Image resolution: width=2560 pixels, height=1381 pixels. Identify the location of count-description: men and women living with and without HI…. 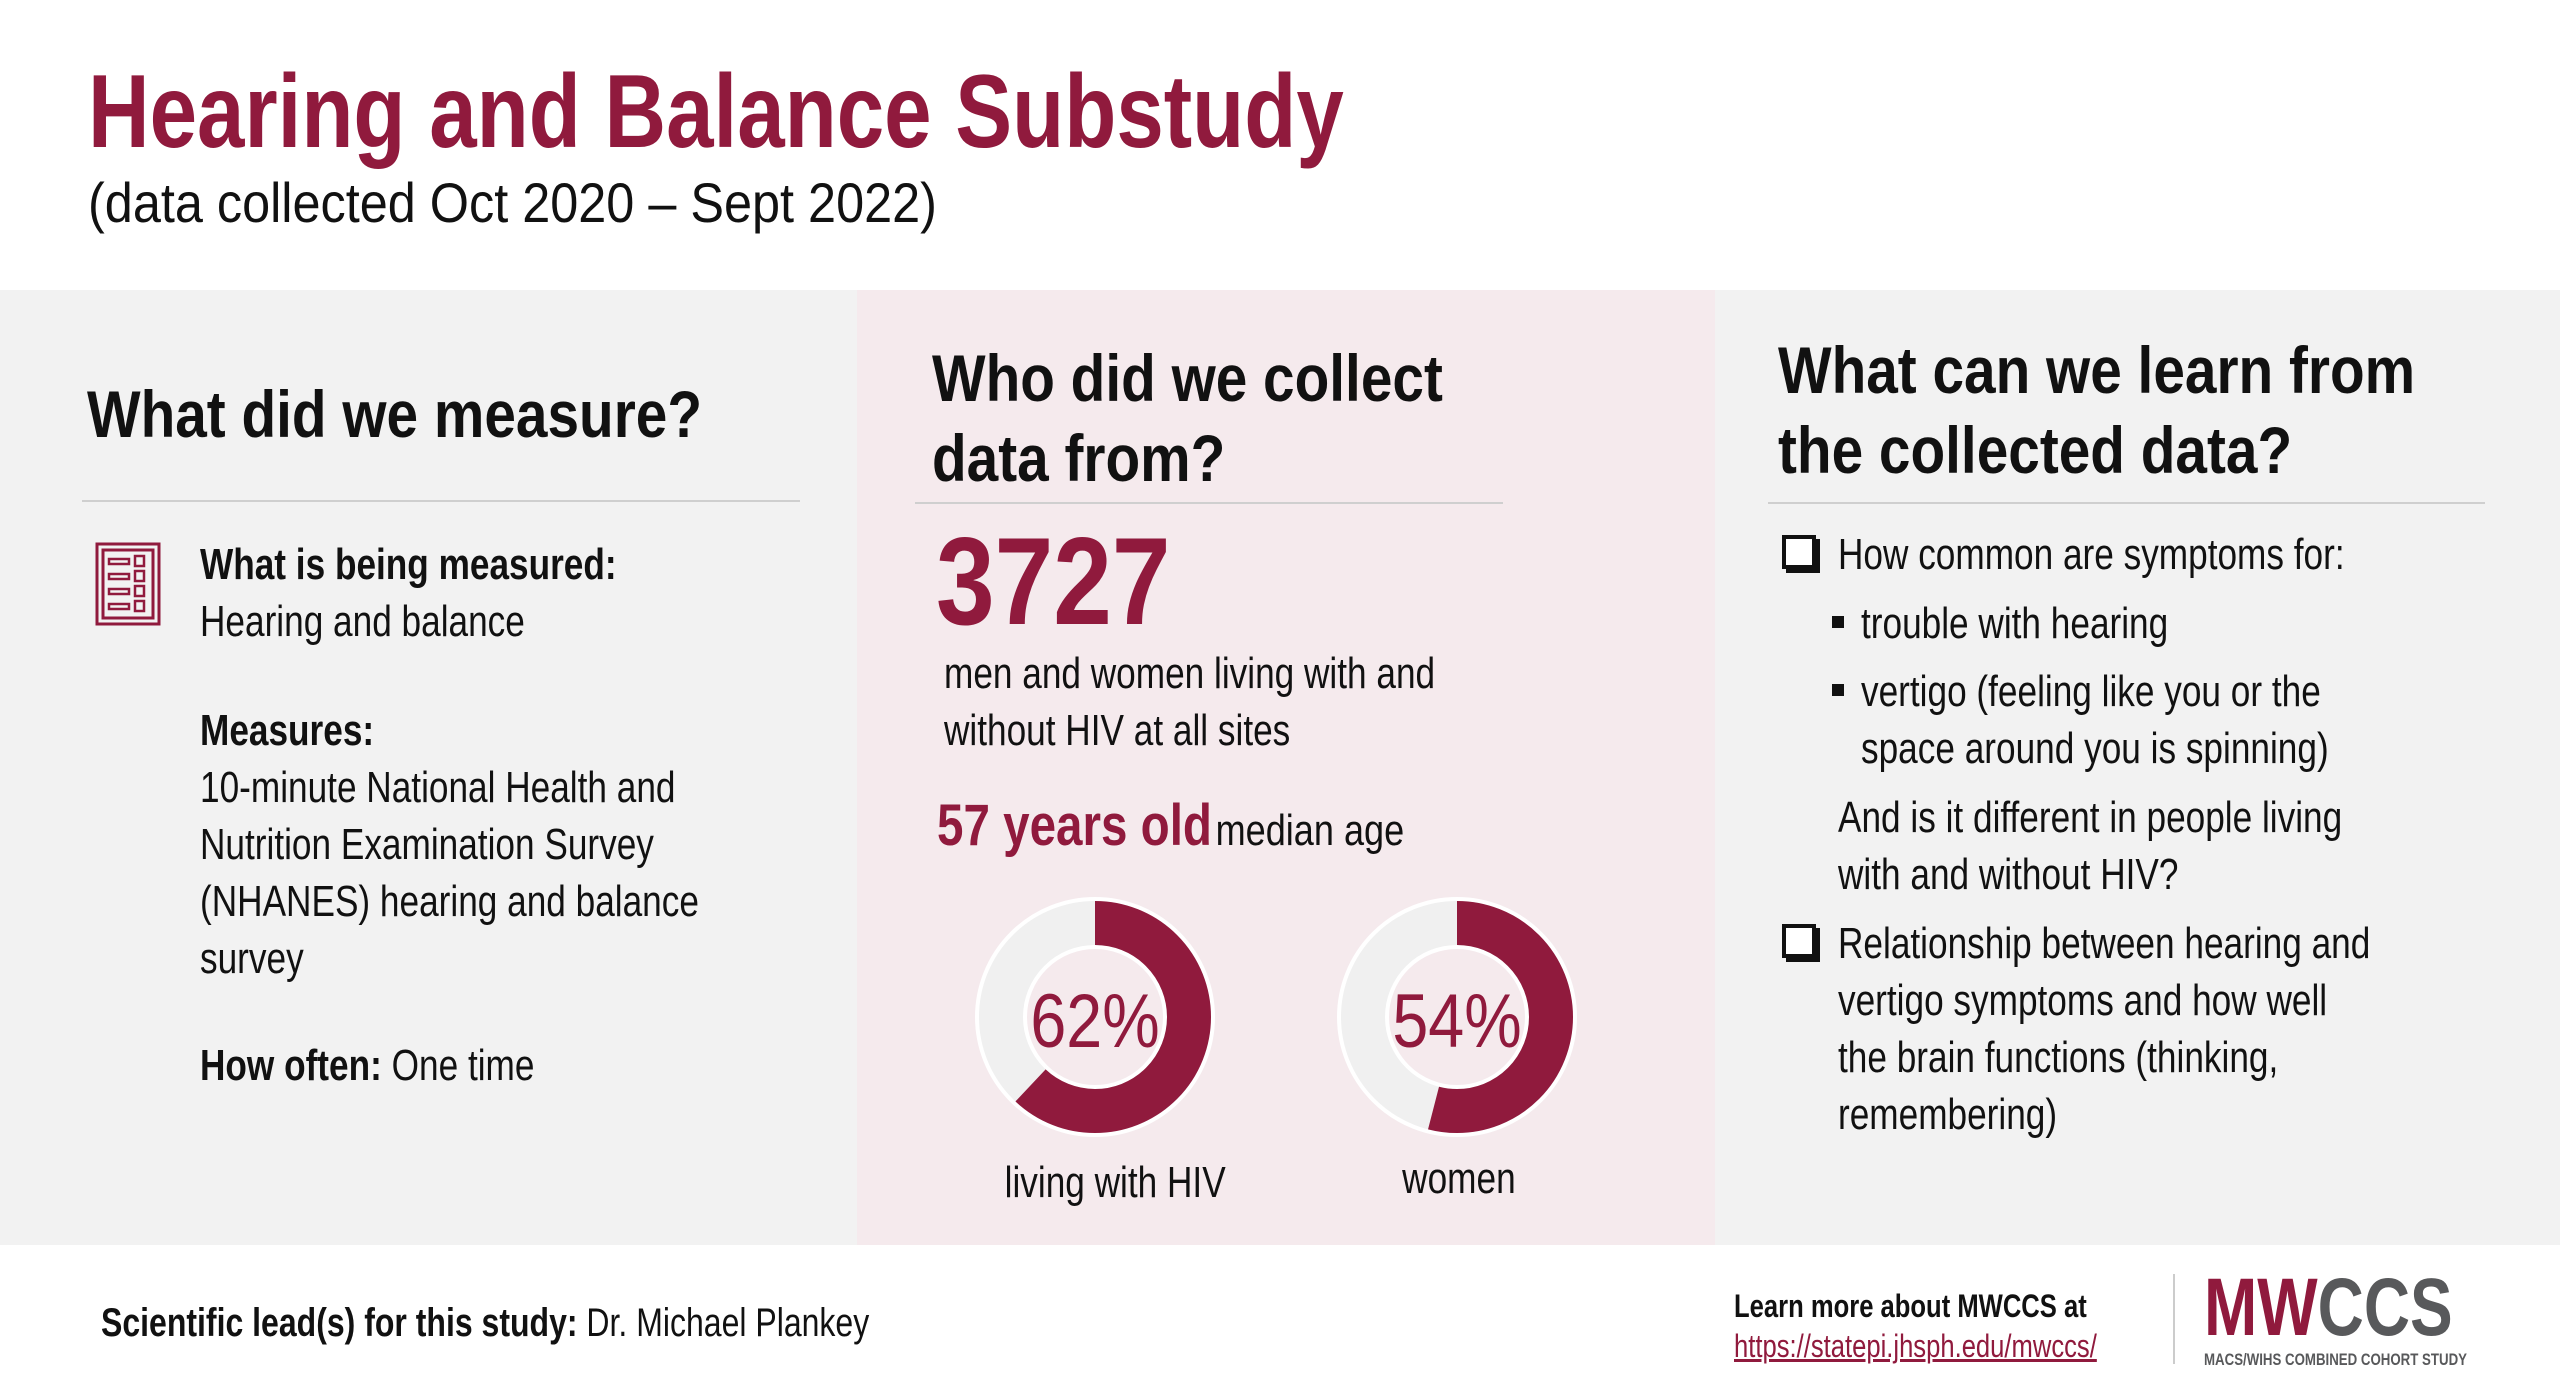
(1190, 702).